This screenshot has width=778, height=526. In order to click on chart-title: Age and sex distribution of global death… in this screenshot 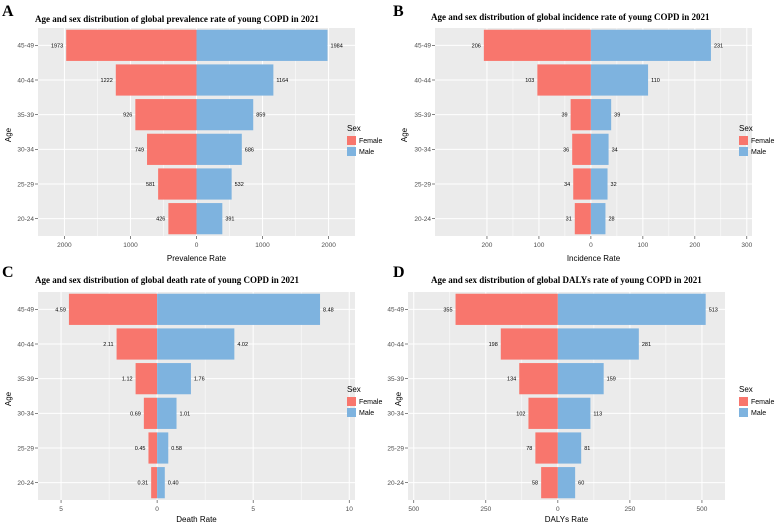, I will do `click(167, 280)`.